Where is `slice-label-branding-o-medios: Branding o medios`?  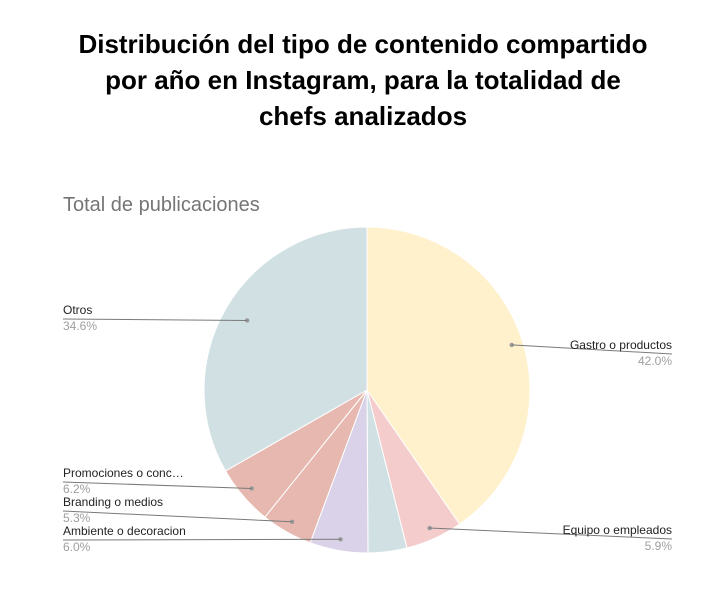 slice-label-branding-o-medios: Branding o medios is located at coordinates (113, 502).